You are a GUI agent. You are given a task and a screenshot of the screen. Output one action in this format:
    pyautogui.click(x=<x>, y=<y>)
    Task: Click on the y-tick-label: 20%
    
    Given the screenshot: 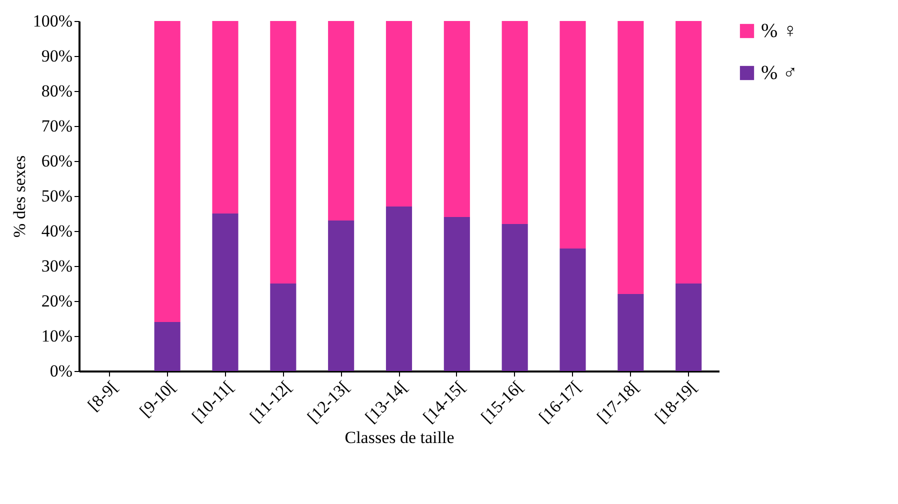 What is the action you would take?
    pyautogui.click(x=56, y=301)
    